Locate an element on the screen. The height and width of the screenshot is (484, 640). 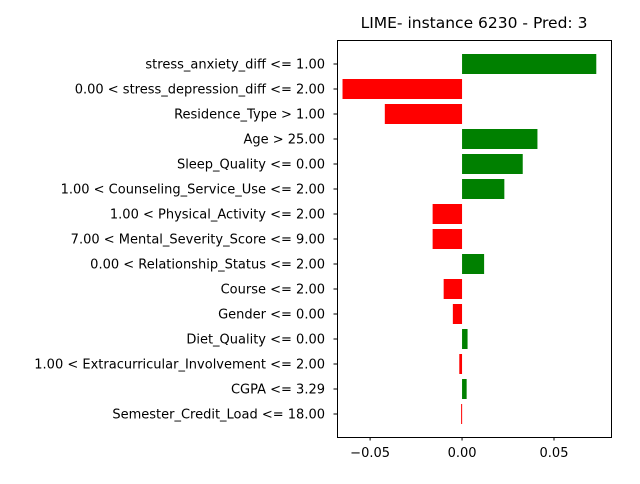
y-tick-label-8: 0.00 < Relationship_Status <= 2.00 is located at coordinates (207, 265).